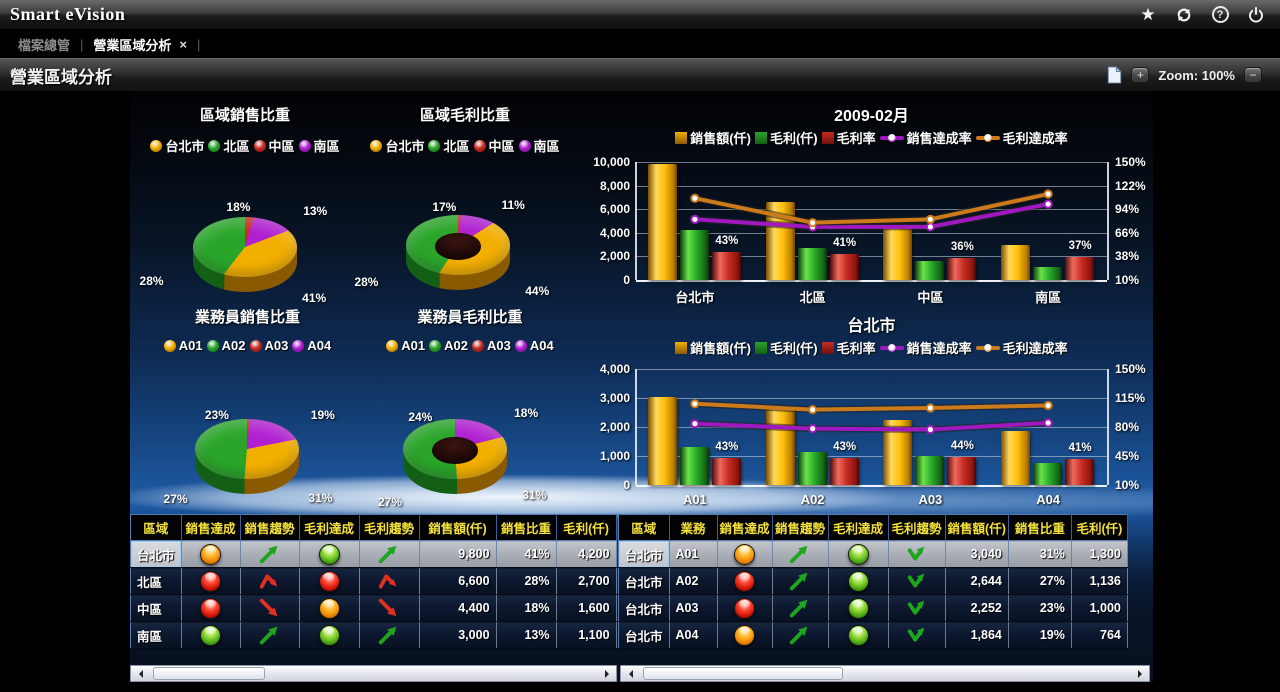 Image resolution: width=1280 pixels, height=692 pixels. I want to click on category-label: A01, so click(694, 499).